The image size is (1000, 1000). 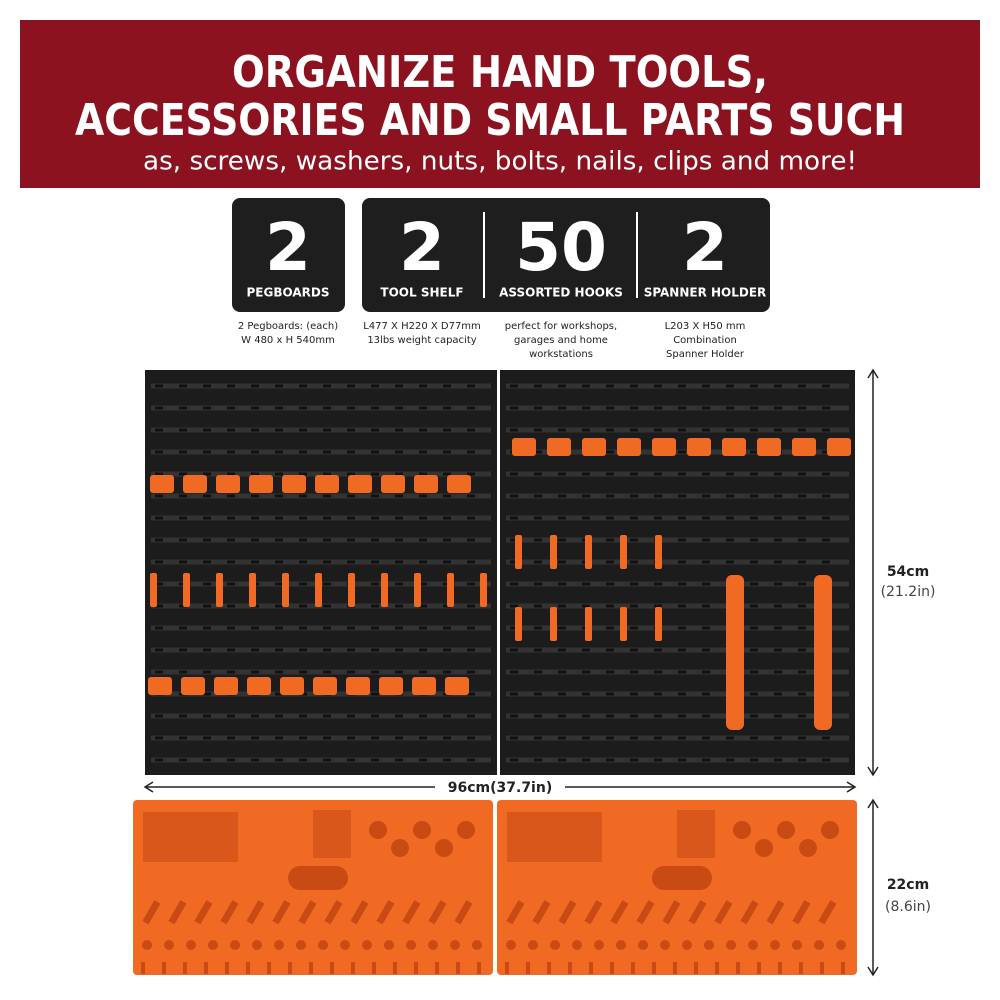 I want to click on shelf-height-label: (8.6in), so click(x=908, y=907).